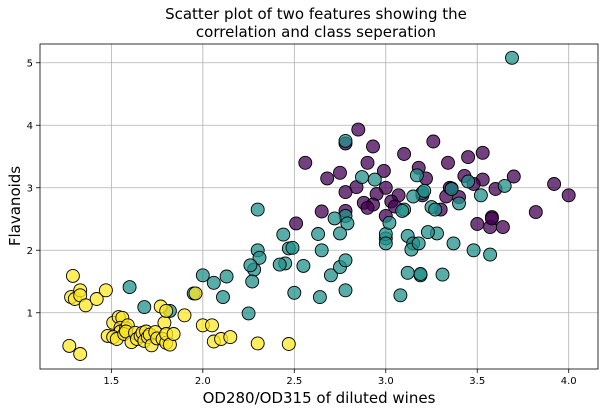 The width and height of the screenshot is (608, 411). I want to click on x-tick-label: 3.0, so click(386, 381).